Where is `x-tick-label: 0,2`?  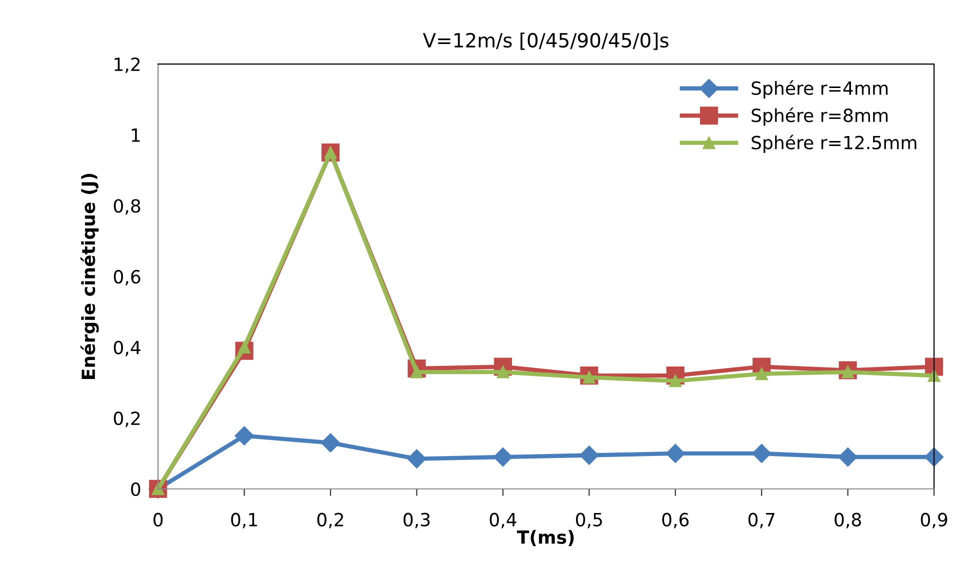 x-tick-label: 0,2 is located at coordinates (330, 520).